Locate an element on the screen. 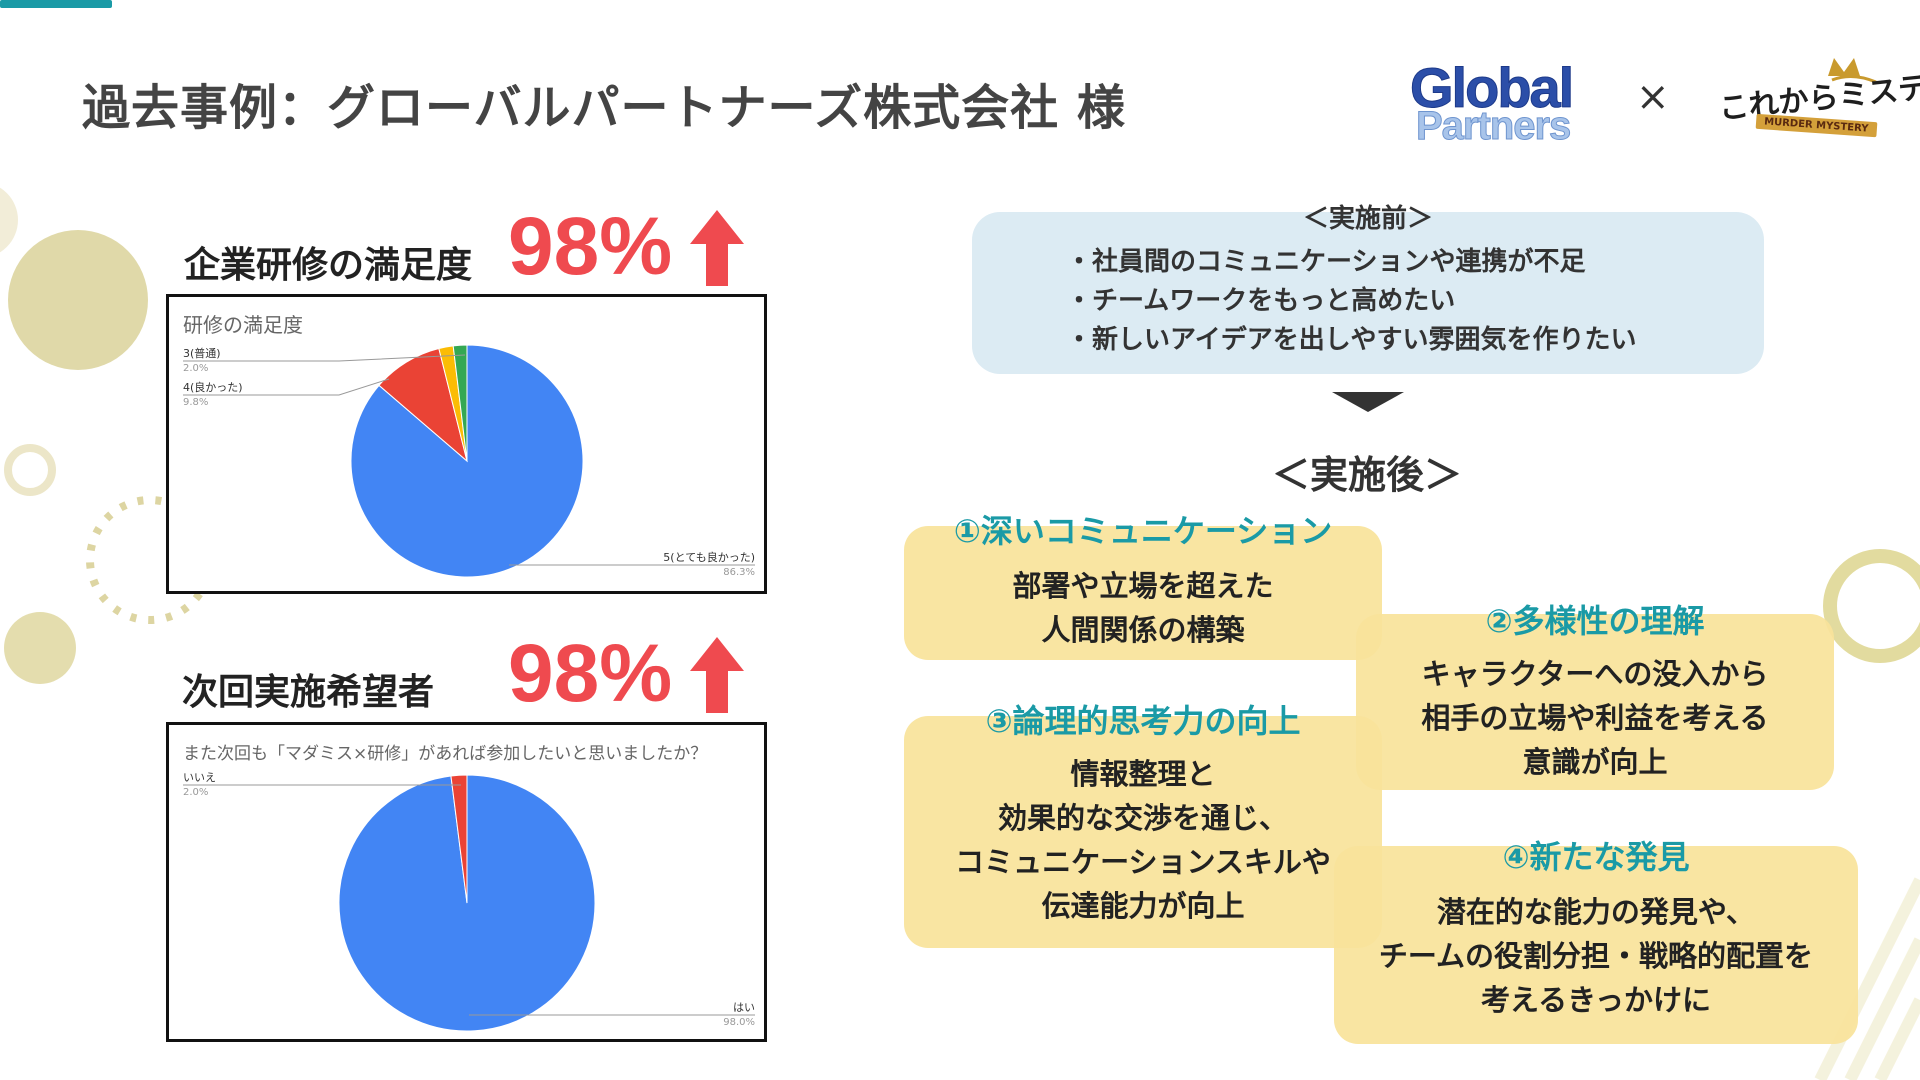 The width and height of the screenshot is (1920, 1080). card-heading: ④新たな発見 is located at coordinates (1596, 857).